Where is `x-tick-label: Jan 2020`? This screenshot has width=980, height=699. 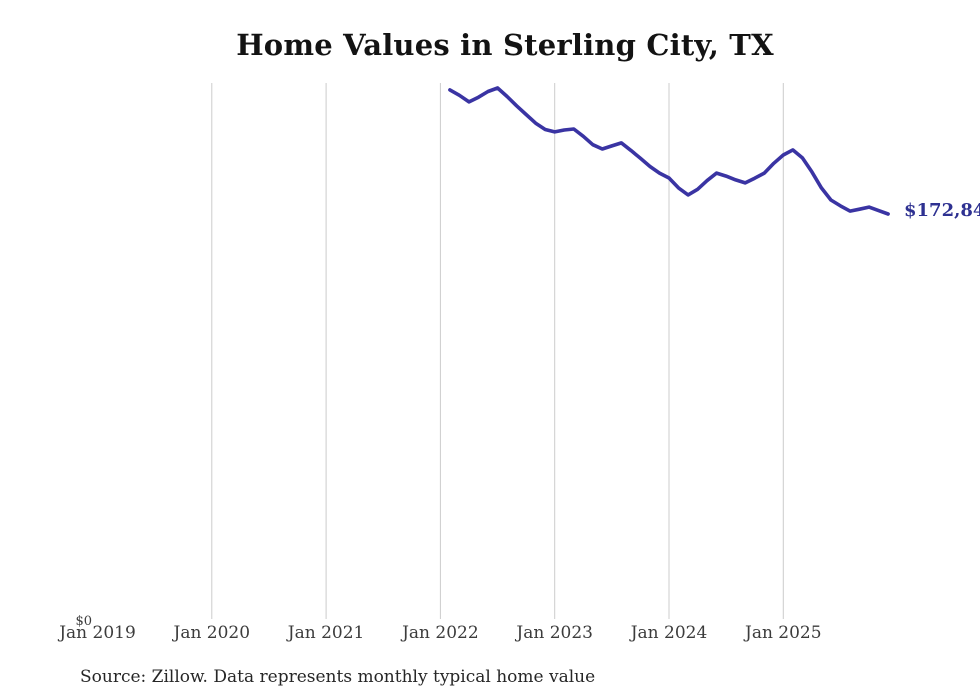
x-tick-label: Jan 2020 is located at coordinates (212, 633).